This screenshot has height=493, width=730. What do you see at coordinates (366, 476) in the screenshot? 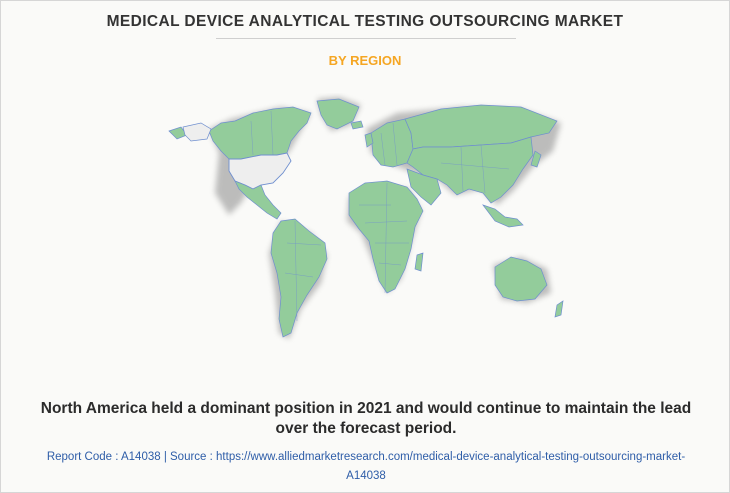
I see `source-line-2: A14038` at bounding box center [366, 476].